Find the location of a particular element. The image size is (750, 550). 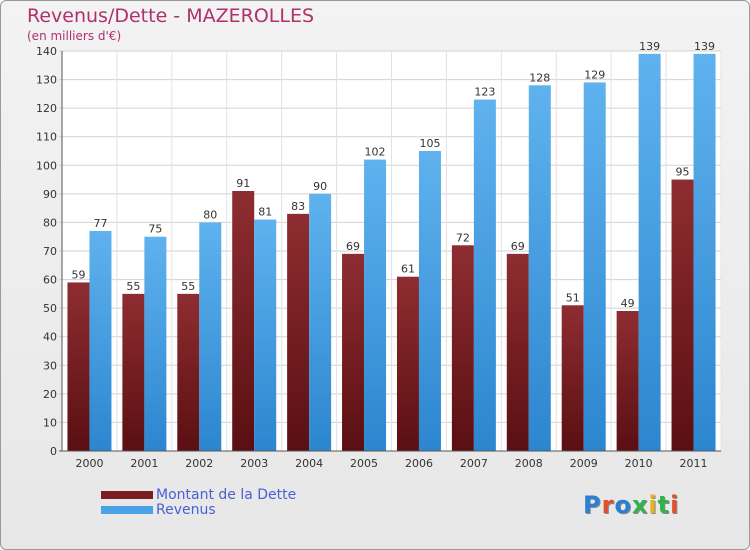

y-tick-label: 140 is located at coordinates (46, 51).